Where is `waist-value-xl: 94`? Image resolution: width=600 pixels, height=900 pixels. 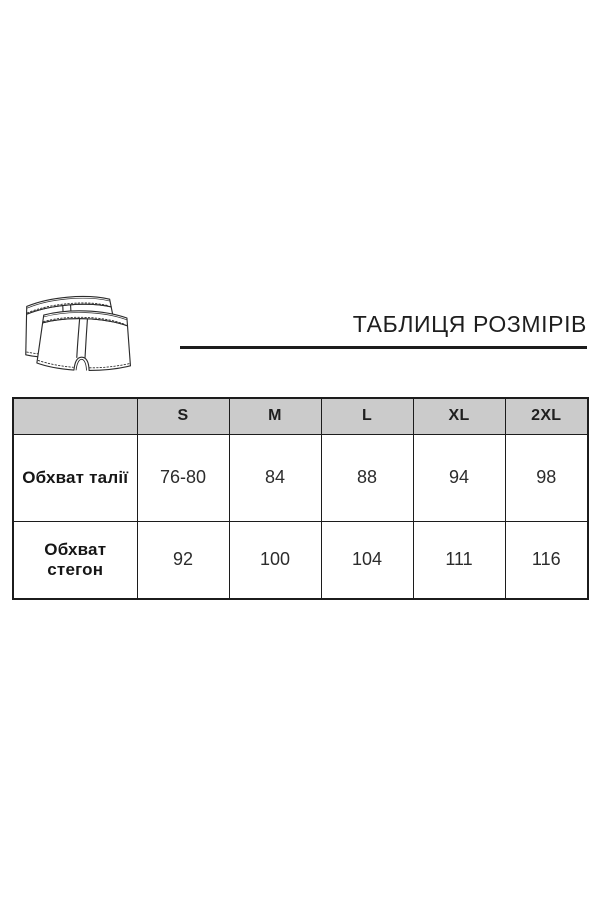
waist-value-xl: 94 is located at coordinates (459, 477).